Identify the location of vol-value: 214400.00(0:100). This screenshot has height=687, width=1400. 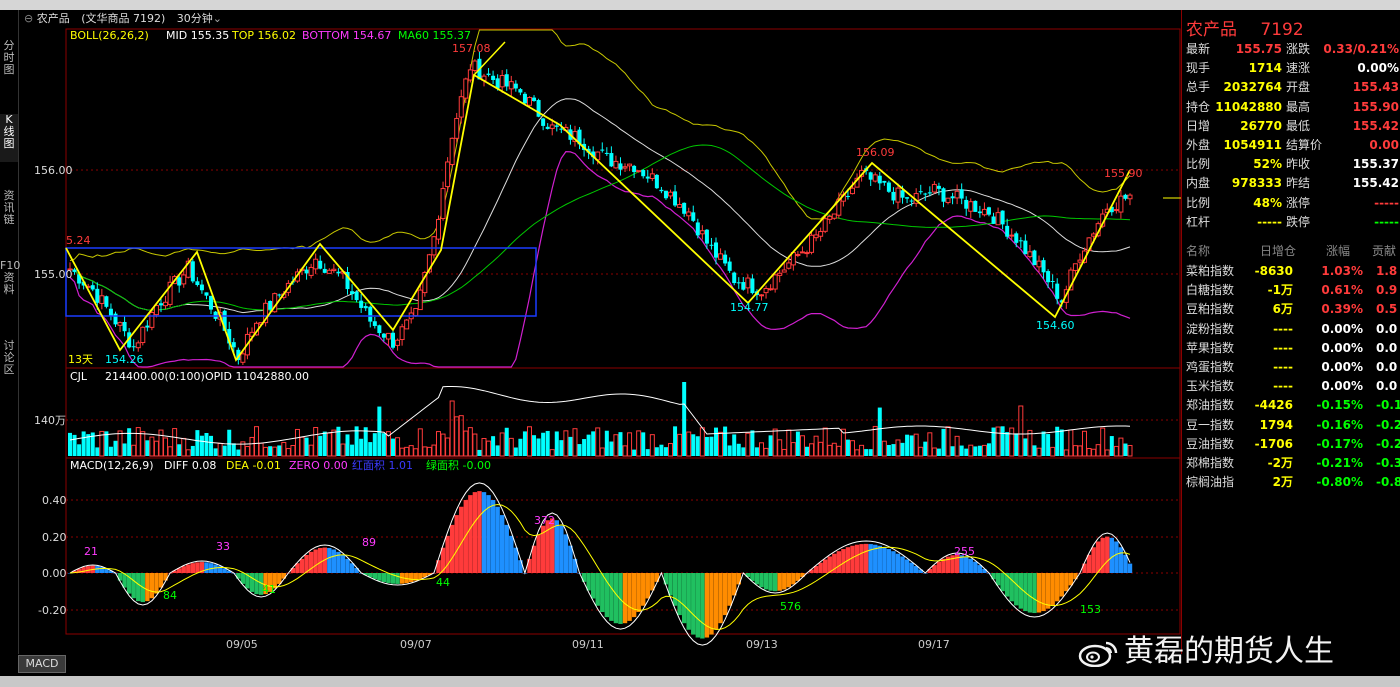
(155, 376).